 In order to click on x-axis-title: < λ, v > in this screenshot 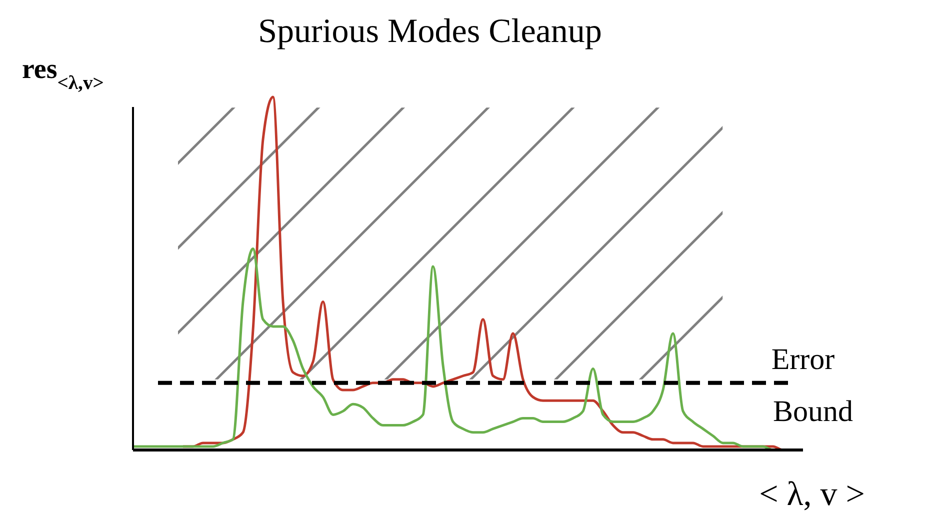, I will do `click(812, 494)`.